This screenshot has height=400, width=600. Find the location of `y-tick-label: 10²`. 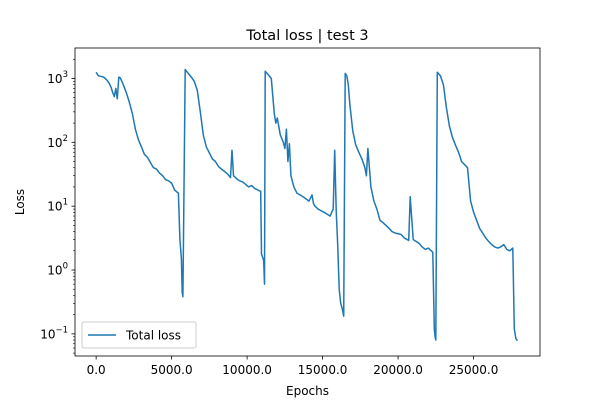

y-tick-label: 10² is located at coordinates (57, 142).